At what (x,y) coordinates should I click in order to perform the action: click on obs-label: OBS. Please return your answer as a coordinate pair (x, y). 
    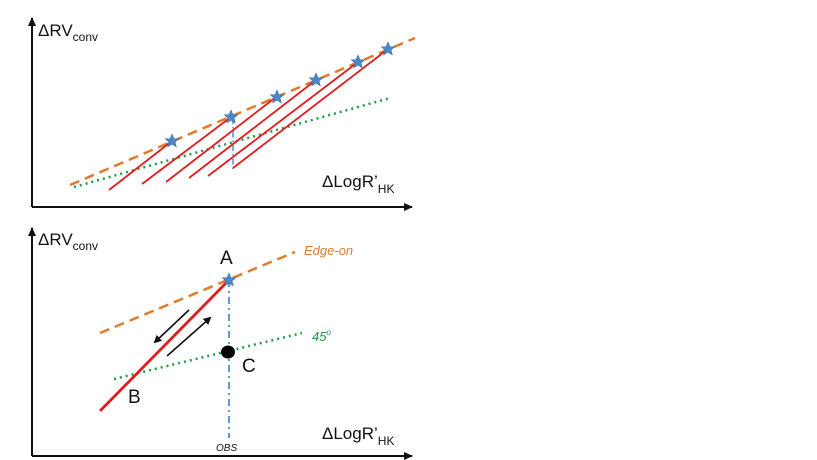
    Looking at the image, I should click on (226, 448).